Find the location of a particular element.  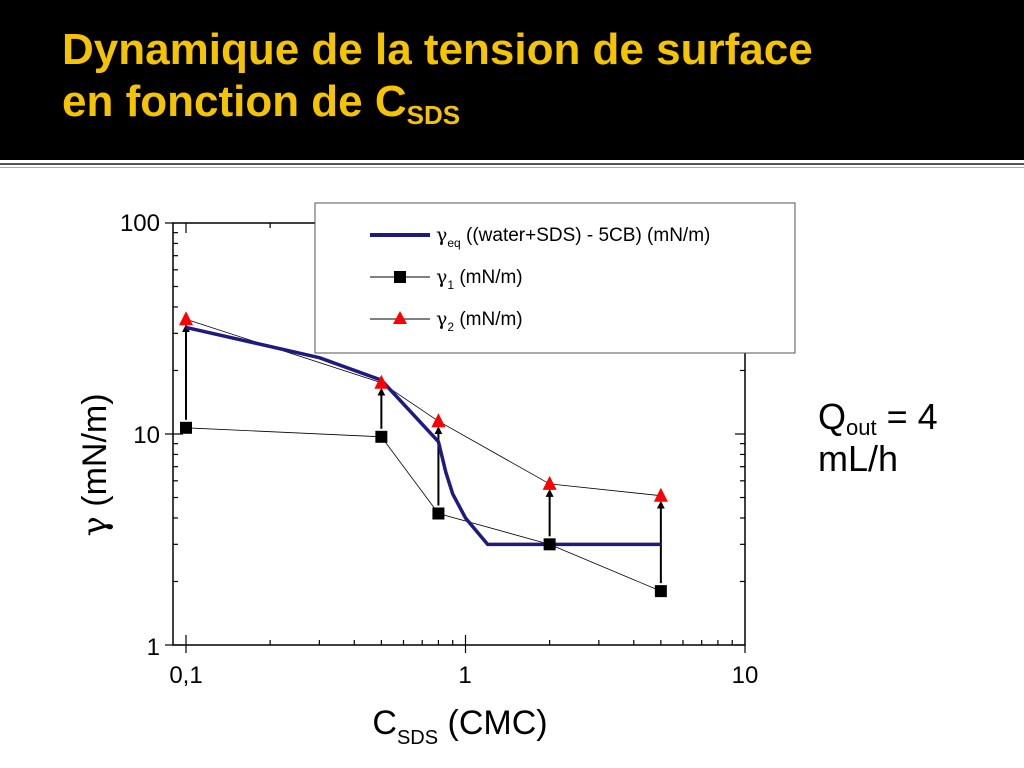

legend-g1-rest: (mN/m) is located at coordinates (488, 277).